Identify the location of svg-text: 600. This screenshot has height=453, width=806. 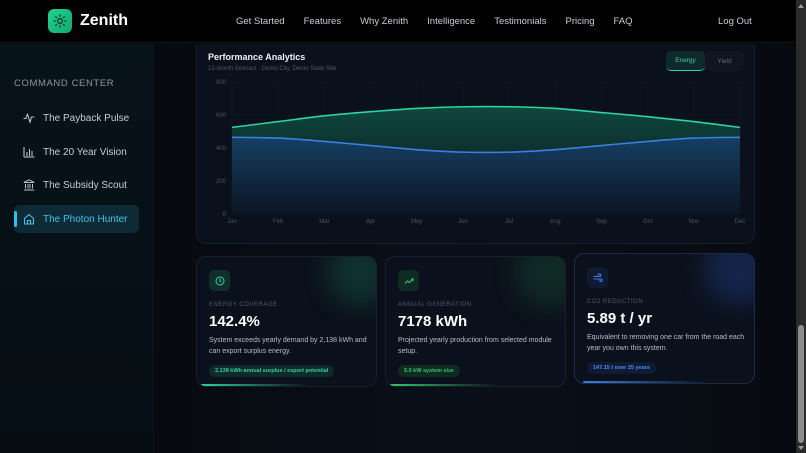
(221, 116).